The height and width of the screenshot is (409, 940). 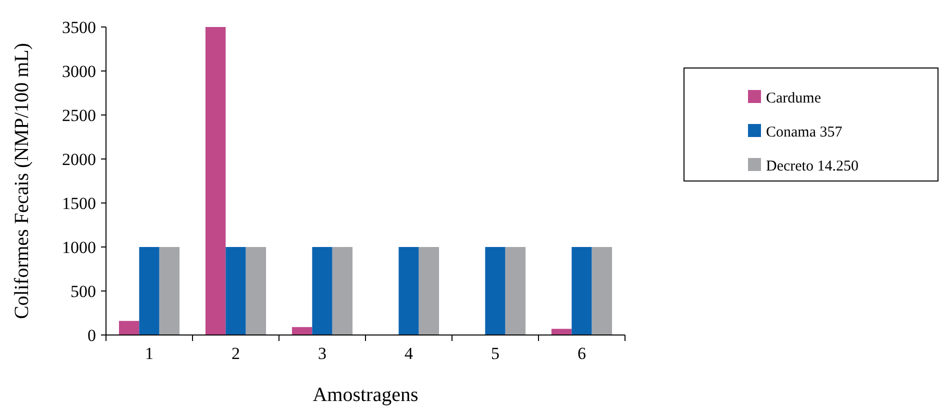 I want to click on y-tick-label: 500, so click(x=83, y=291).